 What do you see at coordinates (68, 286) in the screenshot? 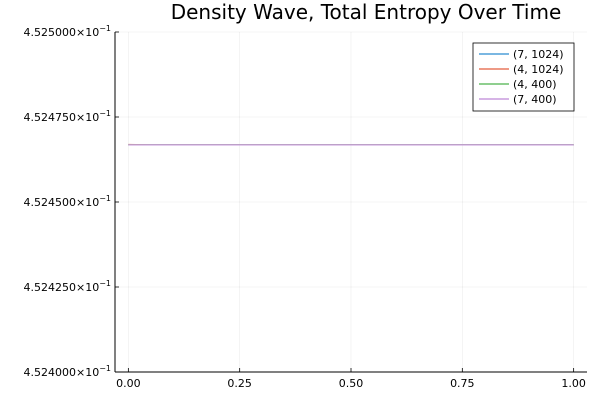
I see `y-tick-label-1: 4.524250×10⁻¹` at bounding box center [68, 286].